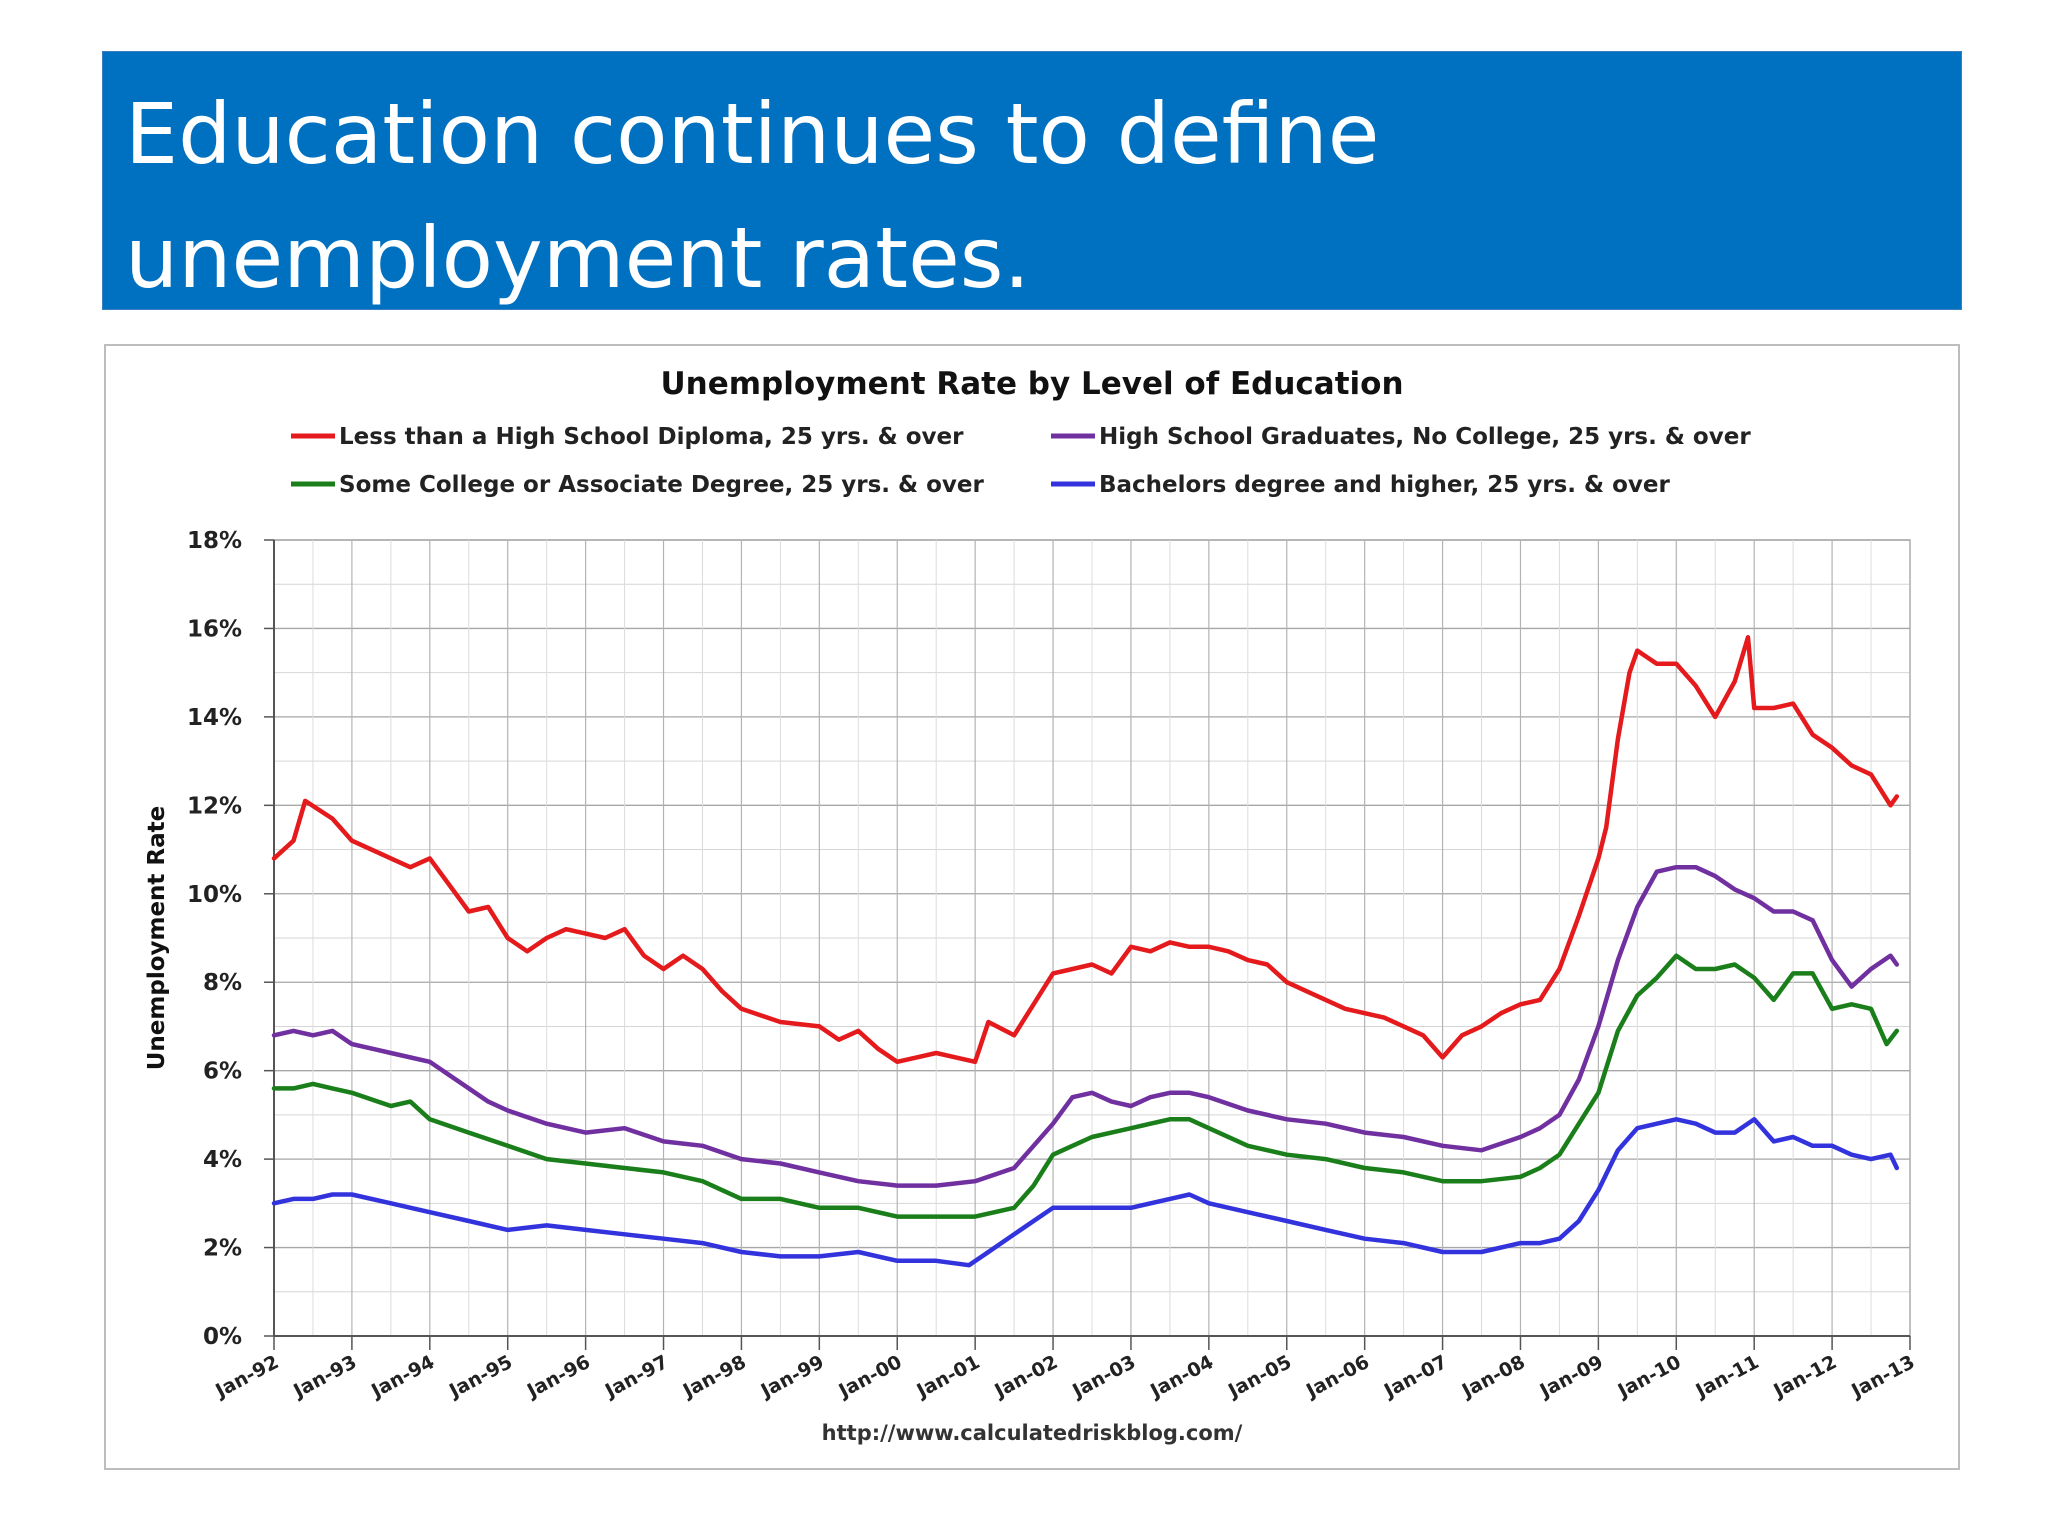 This screenshot has width=2048, height=1536. What do you see at coordinates (214, 806) in the screenshot?
I see `y-tick-label: 12%` at bounding box center [214, 806].